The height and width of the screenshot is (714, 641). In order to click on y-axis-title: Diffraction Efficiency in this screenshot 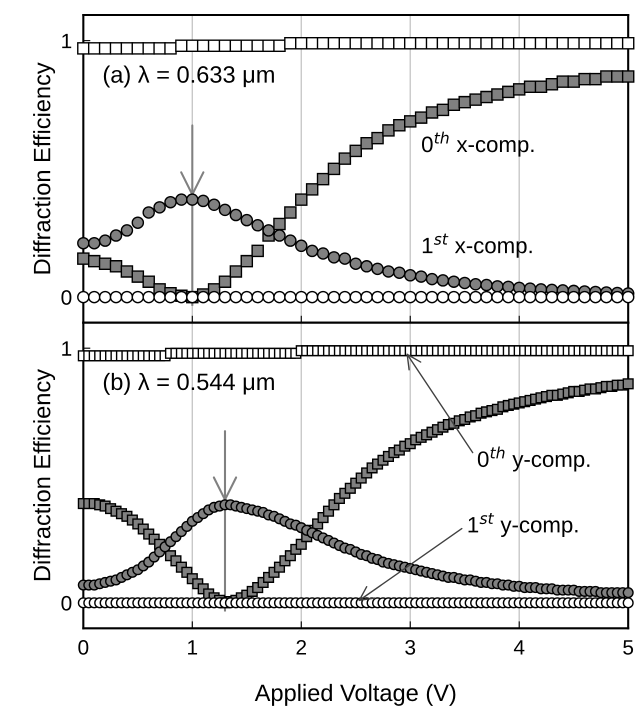, I will do `click(44, 474)`.